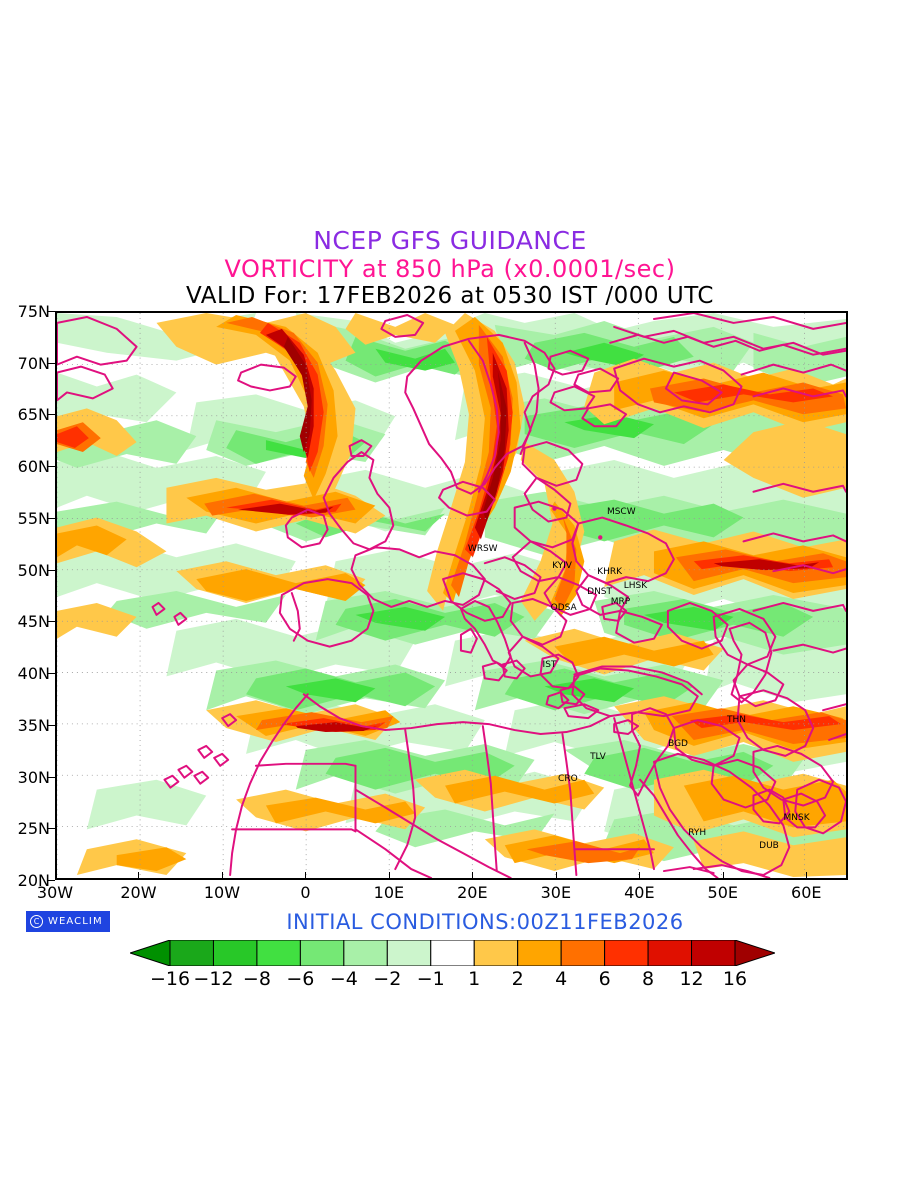 The width and height of the screenshot is (900, 1200). What do you see at coordinates (691, 979) in the screenshot?
I see `colorbar-tick-label: 12` at bounding box center [691, 979].